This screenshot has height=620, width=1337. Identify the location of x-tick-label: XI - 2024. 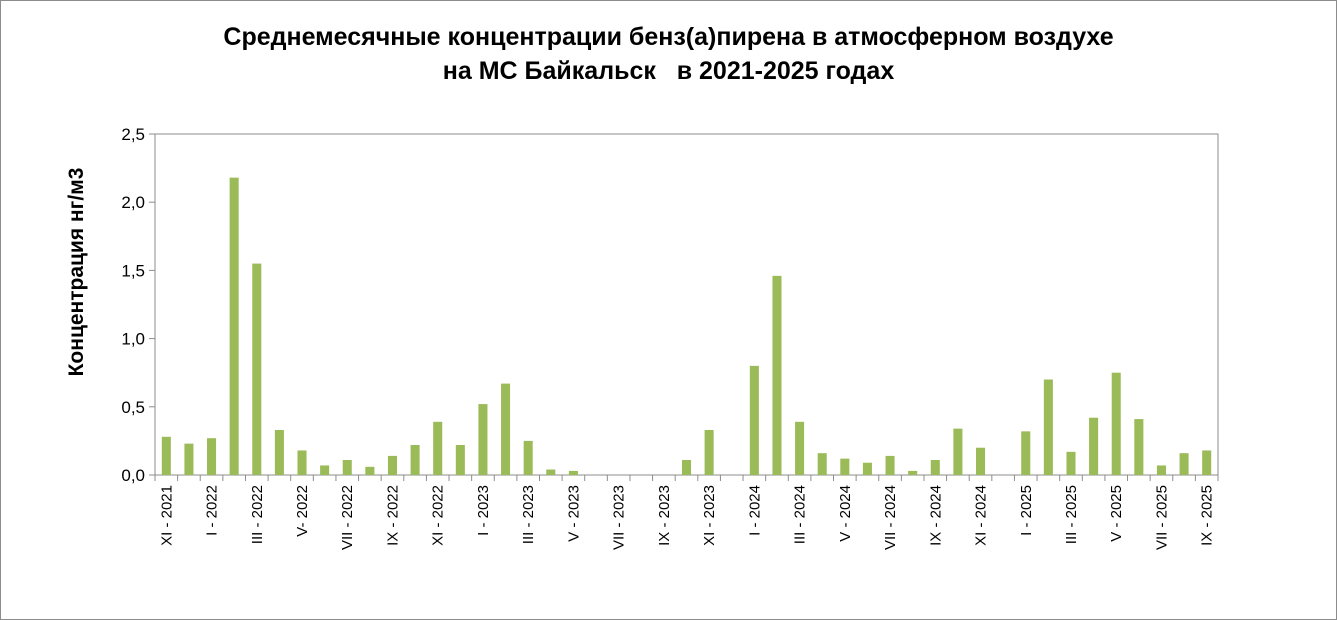
(981, 515).